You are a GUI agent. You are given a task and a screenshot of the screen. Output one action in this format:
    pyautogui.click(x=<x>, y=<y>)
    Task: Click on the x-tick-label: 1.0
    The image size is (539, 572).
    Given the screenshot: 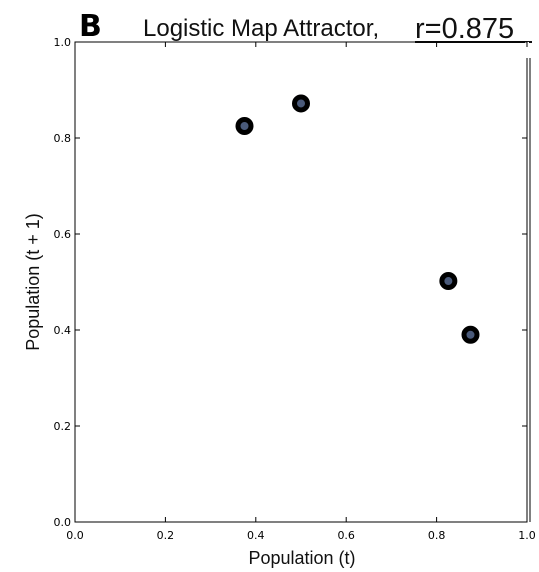 What is the action you would take?
    pyautogui.click(x=527, y=535)
    